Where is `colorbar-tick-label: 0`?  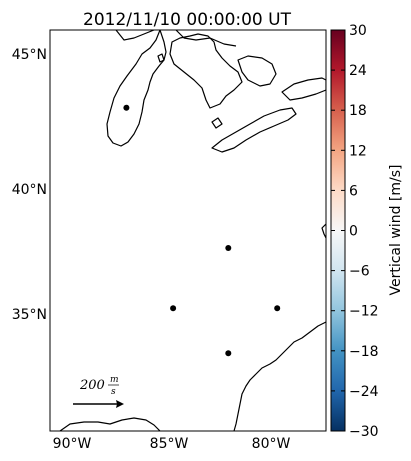 colorbar-tick-label: 0 is located at coordinates (353, 232).